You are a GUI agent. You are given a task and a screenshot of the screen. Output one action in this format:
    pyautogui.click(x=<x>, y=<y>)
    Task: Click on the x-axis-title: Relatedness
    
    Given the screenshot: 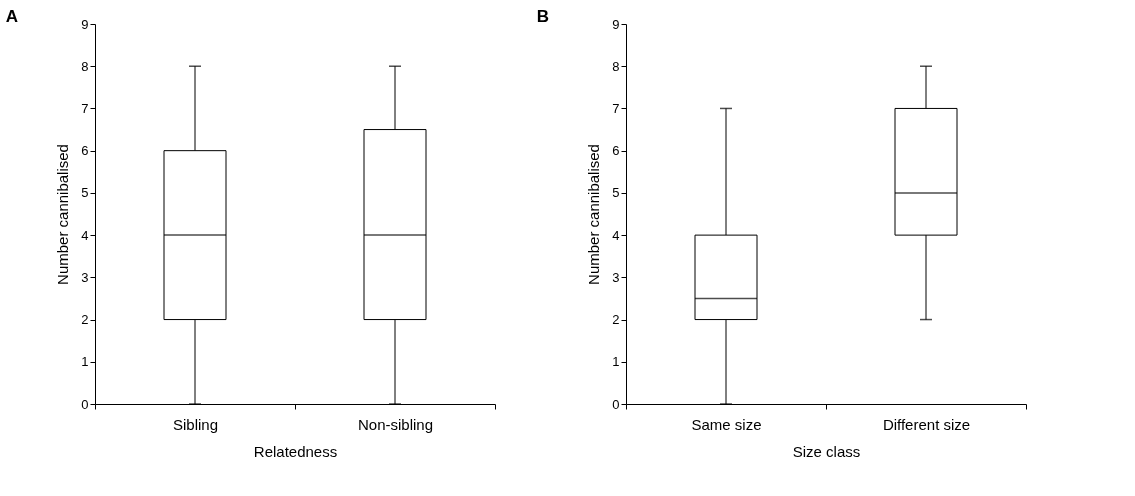 What is the action you would take?
    pyautogui.click(x=295, y=451)
    